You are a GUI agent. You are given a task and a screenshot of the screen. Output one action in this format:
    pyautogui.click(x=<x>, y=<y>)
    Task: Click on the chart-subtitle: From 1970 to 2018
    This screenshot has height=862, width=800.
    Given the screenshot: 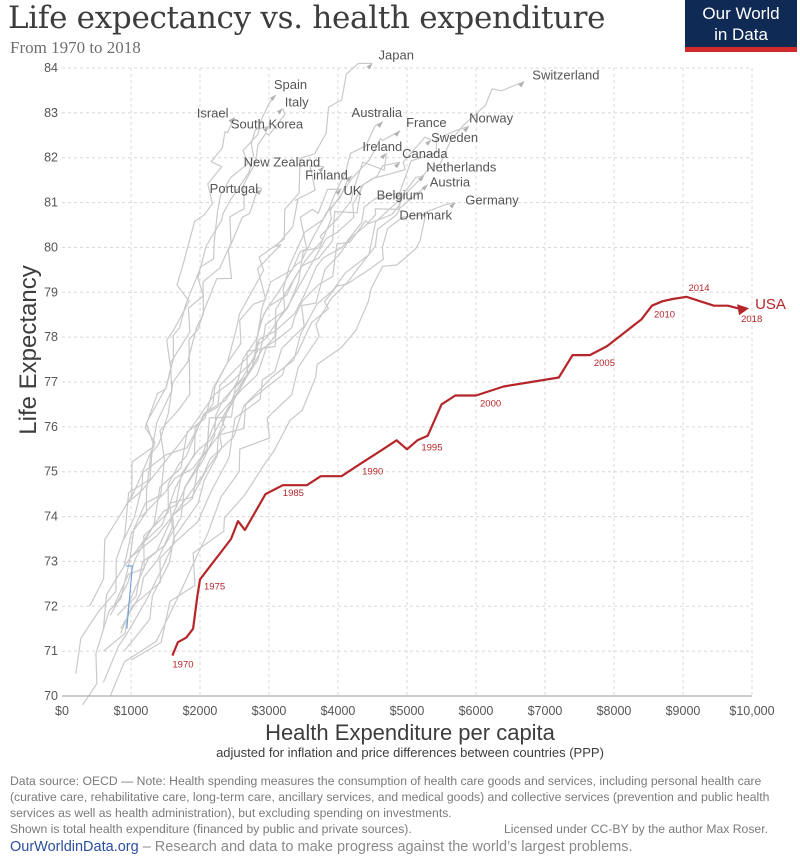 What is the action you would take?
    pyautogui.click(x=75, y=47)
    